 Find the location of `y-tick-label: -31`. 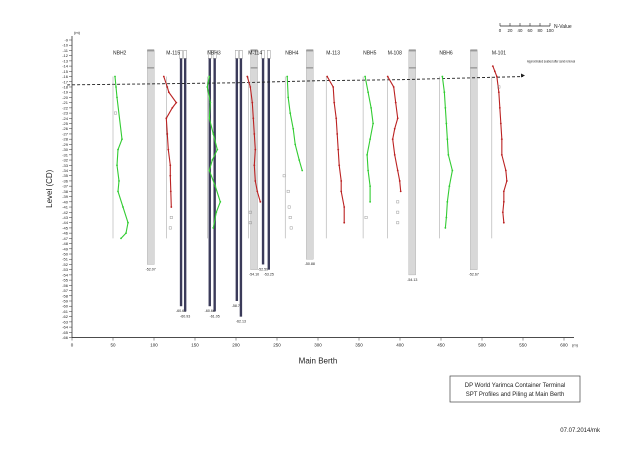

y-tick-label: -31 is located at coordinates (65, 154).